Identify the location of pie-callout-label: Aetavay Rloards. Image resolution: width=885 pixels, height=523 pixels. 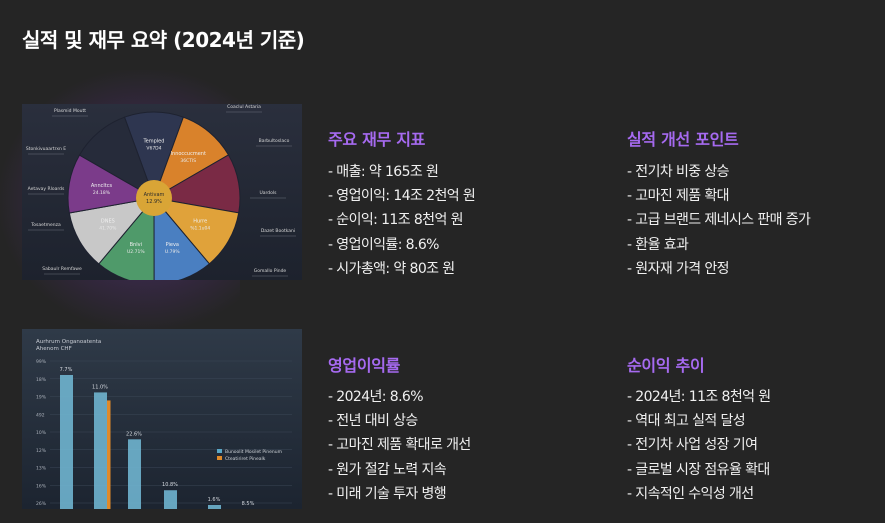
(46, 189).